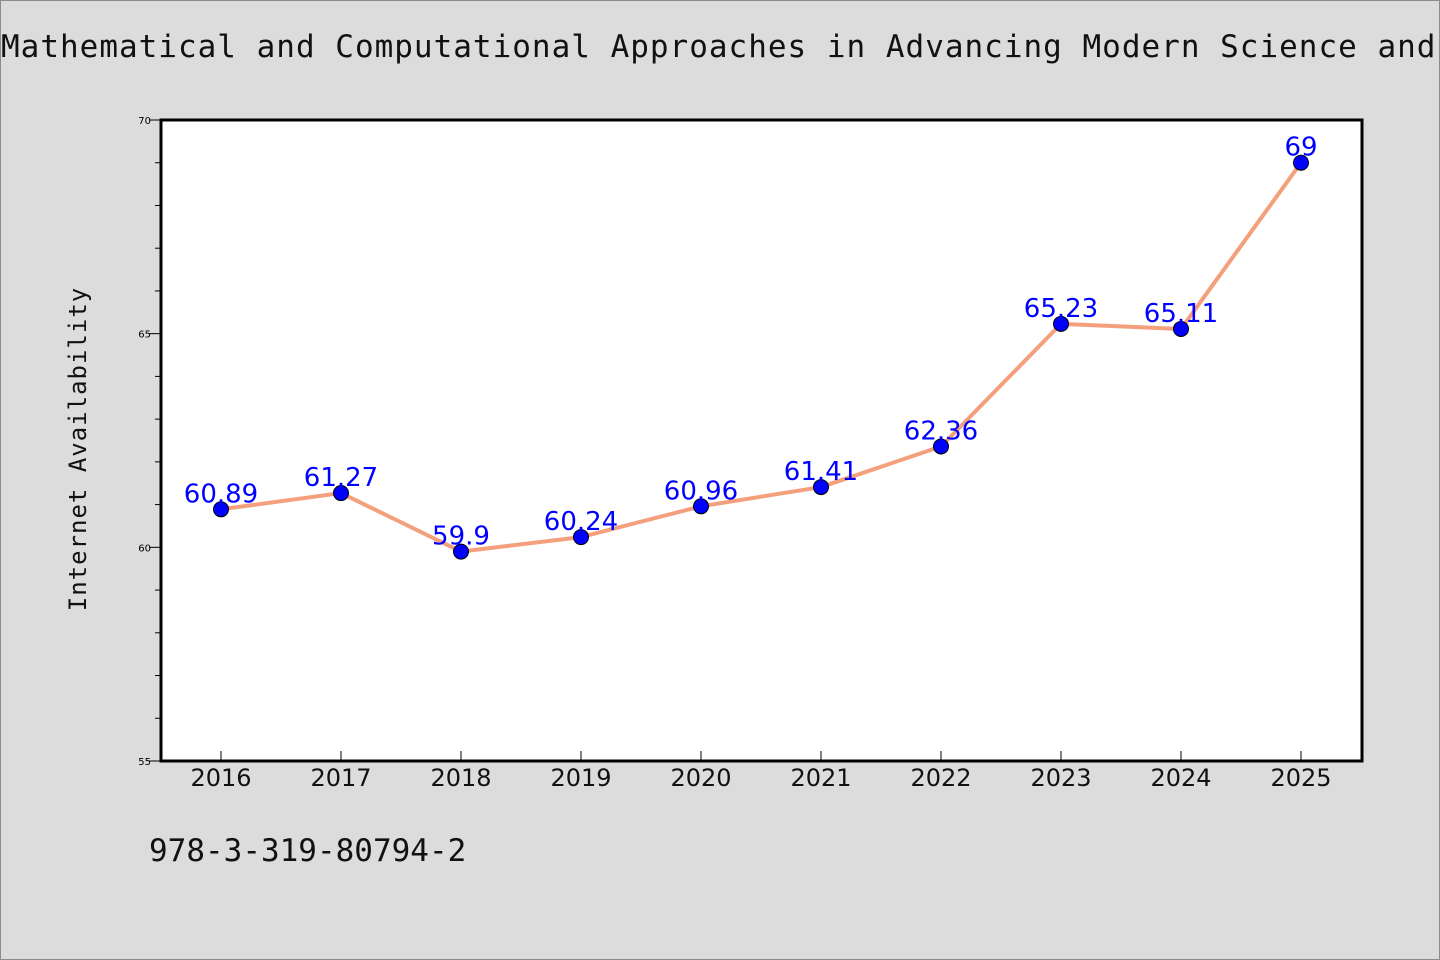 Image resolution: width=1440 pixels, height=960 pixels. Describe the element at coordinates (341, 478) in the screenshot. I see `data-label: 61.27` at that location.